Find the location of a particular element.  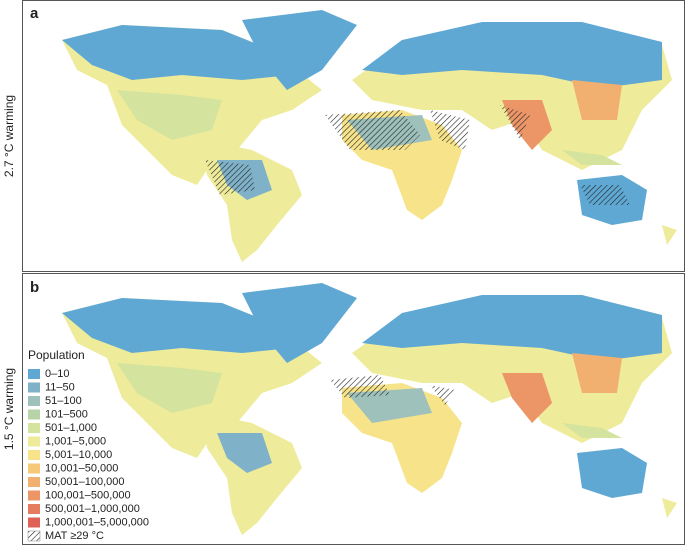

legend-label: 10,001–50,000 is located at coordinates (81, 468).